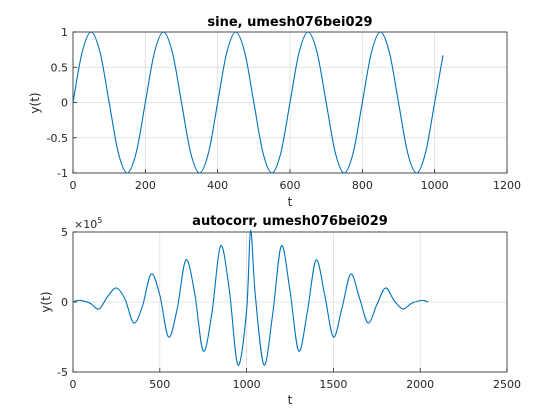  Describe the element at coordinates (362, 185) in the screenshot. I see `sine-x-tick-label: 800` at that location.